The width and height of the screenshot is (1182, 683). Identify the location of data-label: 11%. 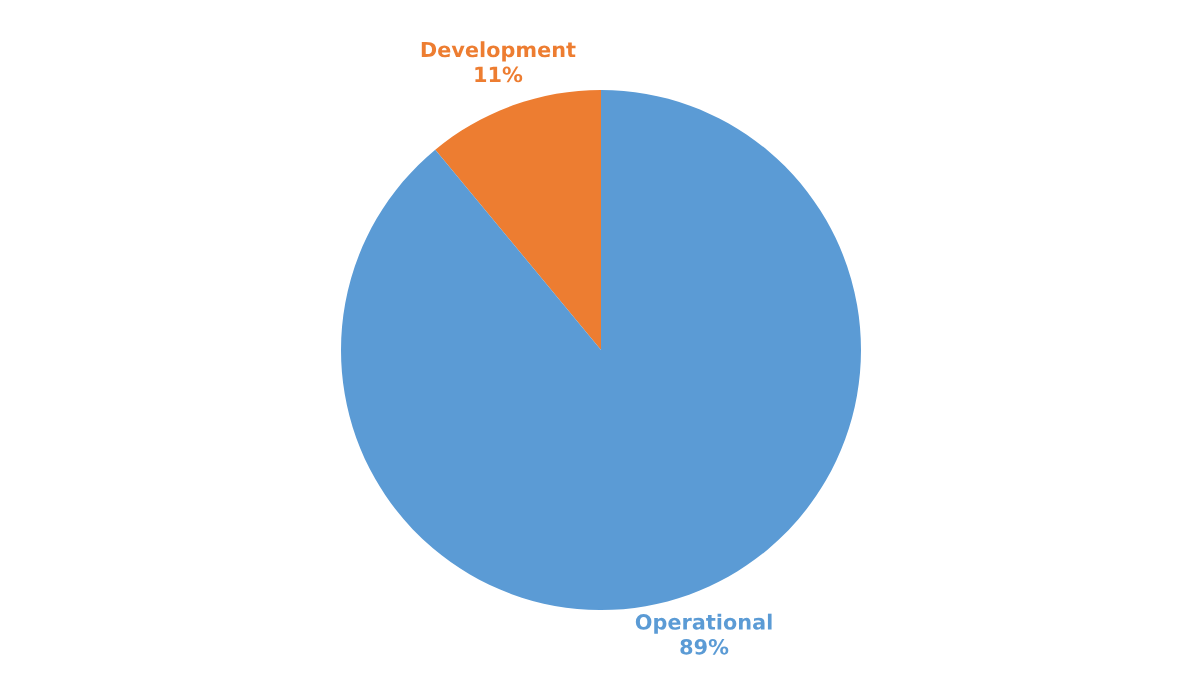
(499, 74).